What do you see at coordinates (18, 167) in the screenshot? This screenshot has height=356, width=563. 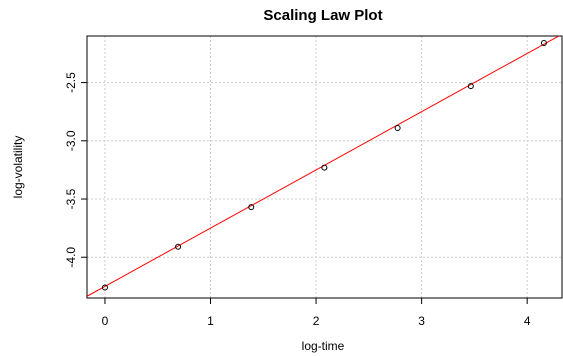 I see `y-axis-label: log-volatility` at bounding box center [18, 167].